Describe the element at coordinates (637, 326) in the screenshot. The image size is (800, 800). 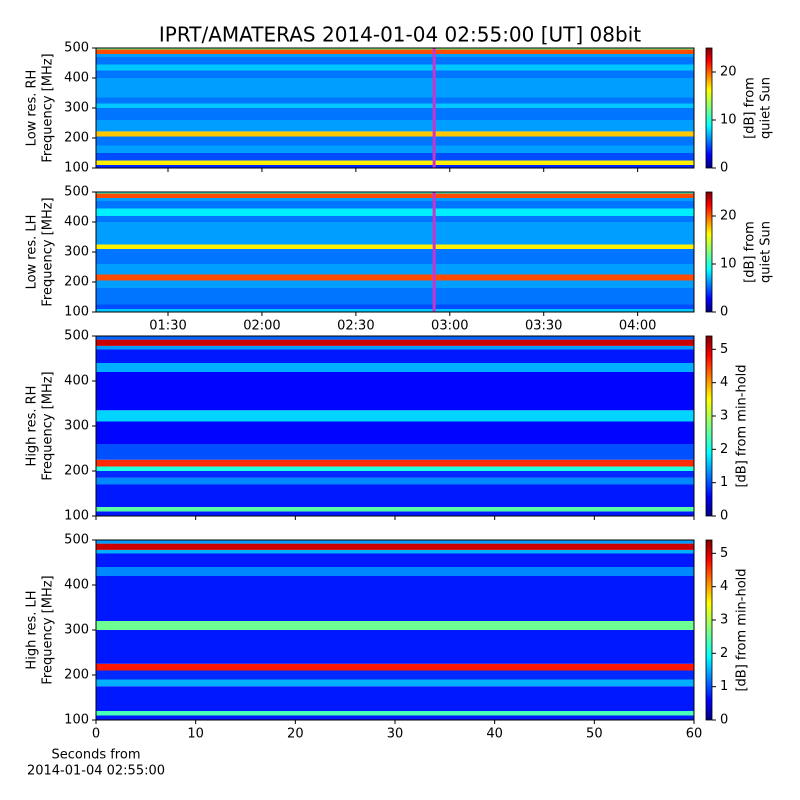
I see `x-tick-label: 04:00` at that location.